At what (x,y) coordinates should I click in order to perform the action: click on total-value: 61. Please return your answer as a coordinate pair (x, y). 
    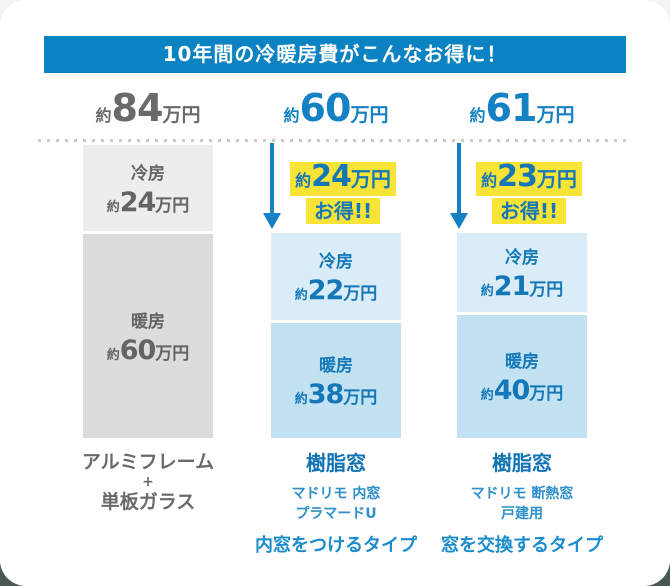
    Looking at the image, I should click on (511, 108).